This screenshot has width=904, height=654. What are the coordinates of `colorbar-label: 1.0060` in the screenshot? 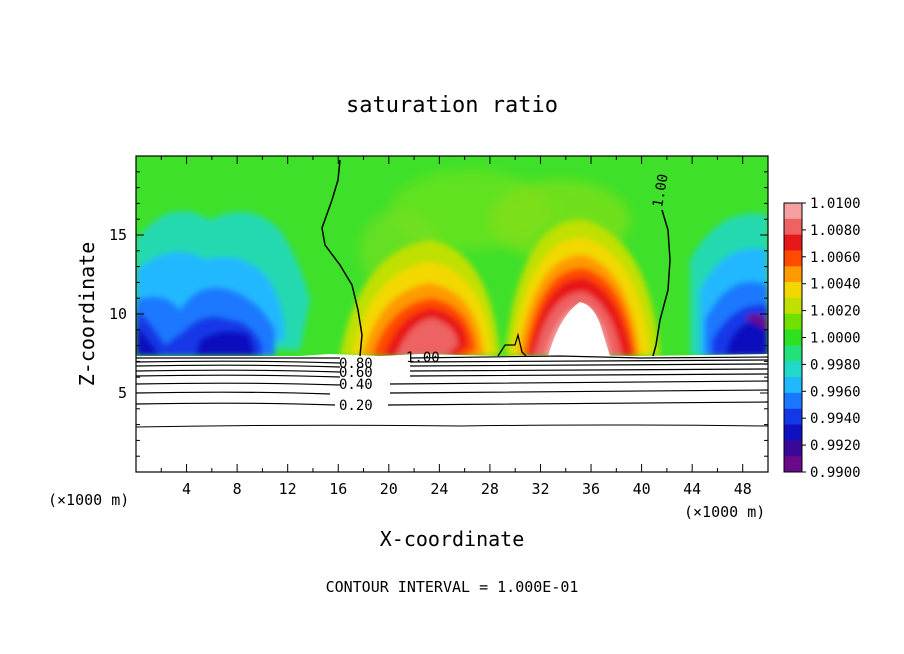 It's located at (835, 258).